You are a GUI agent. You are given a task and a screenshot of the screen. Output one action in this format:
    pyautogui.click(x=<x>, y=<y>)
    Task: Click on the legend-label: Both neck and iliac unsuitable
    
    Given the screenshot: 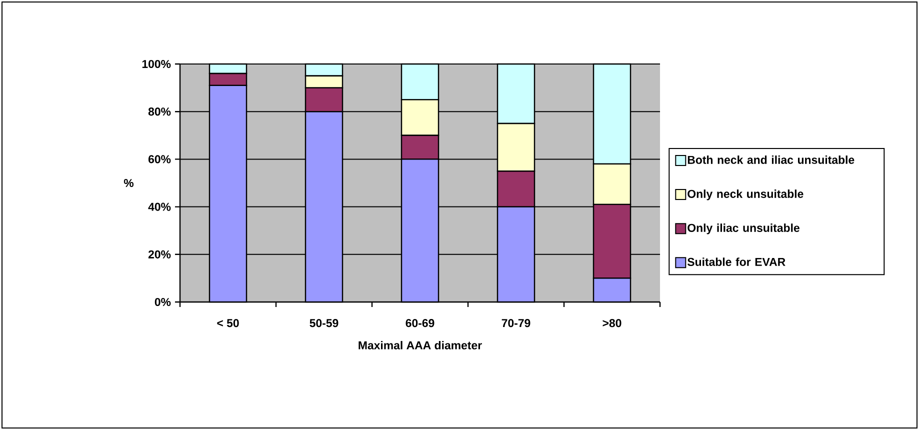 What is the action you would take?
    pyautogui.click(x=771, y=160)
    